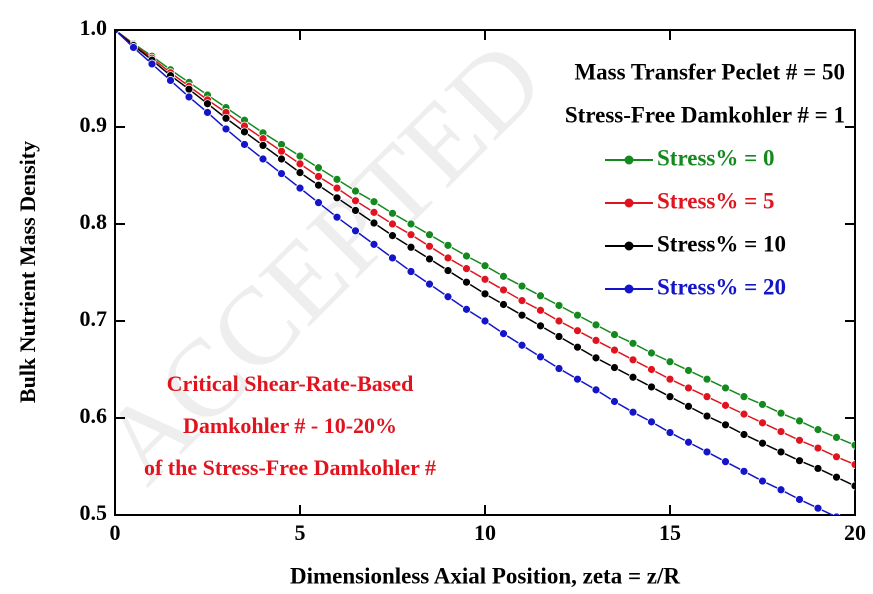 The height and width of the screenshot is (594, 873). What do you see at coordinates (715, 157) in the screenshot?
I see `legend-label: Stress% = 0` at bounding box center [715, 157].